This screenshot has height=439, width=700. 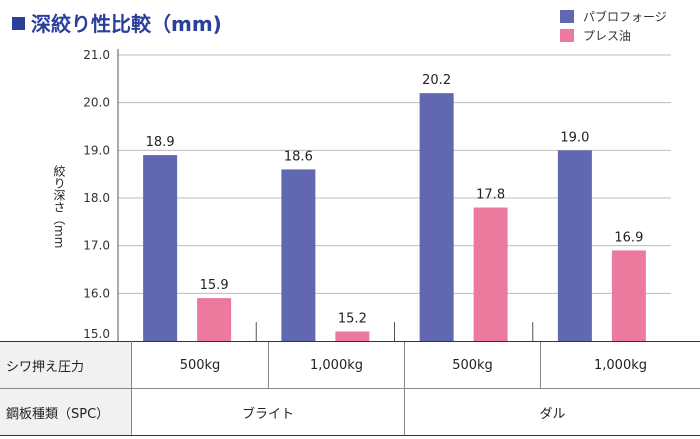 What do you see at coordinates (96, 198) in the screenshot?
I see `y-tick-label: 18.0` at bounding box center [96, 198].